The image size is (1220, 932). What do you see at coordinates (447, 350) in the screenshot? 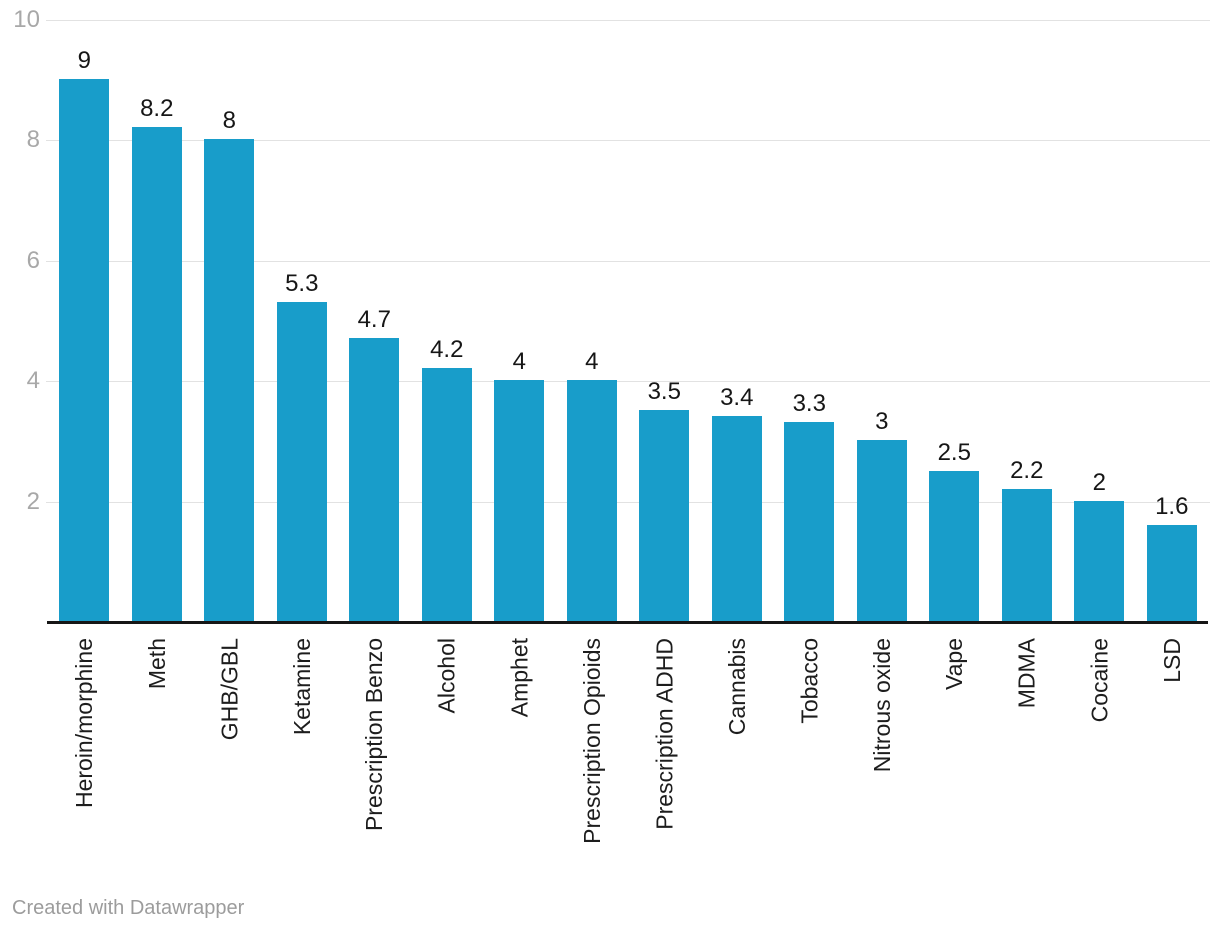
I see `bar-value-label: 4.2` at bounding box center [447, 350].